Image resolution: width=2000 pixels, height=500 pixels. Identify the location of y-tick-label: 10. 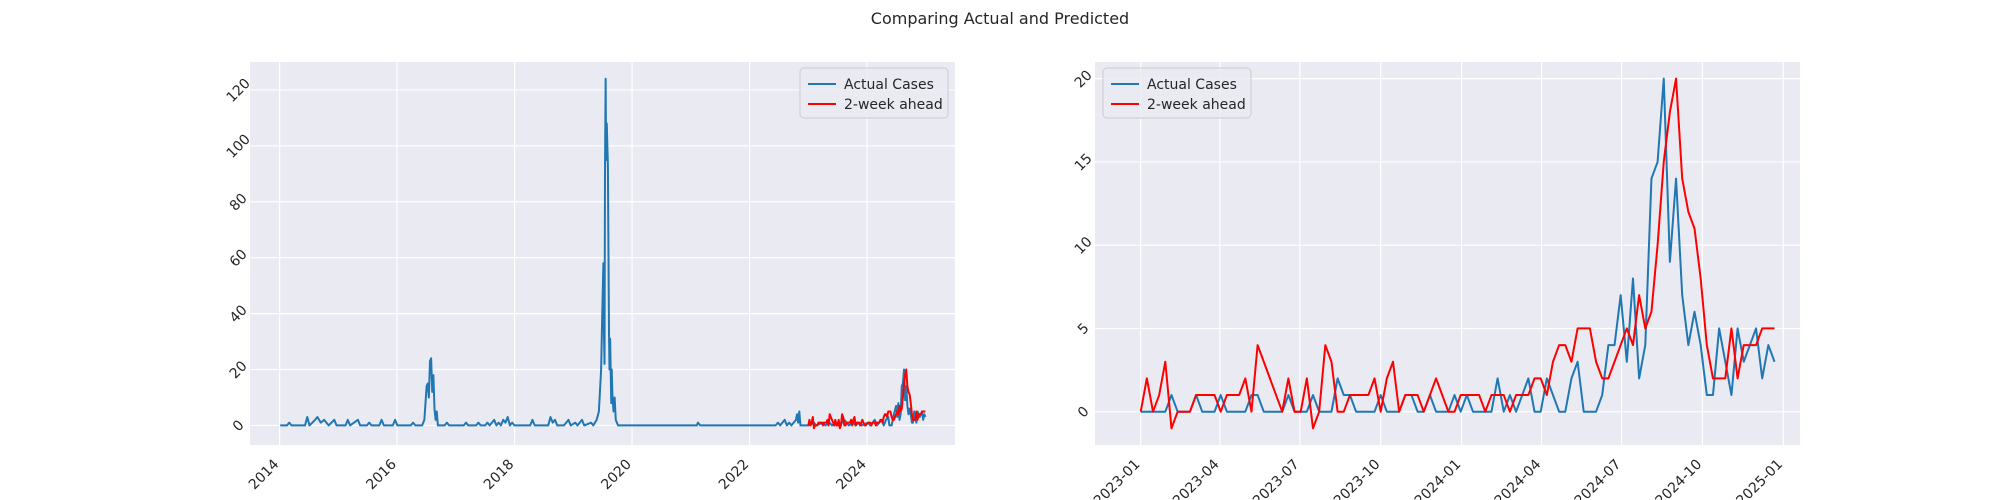
(1084, 246).